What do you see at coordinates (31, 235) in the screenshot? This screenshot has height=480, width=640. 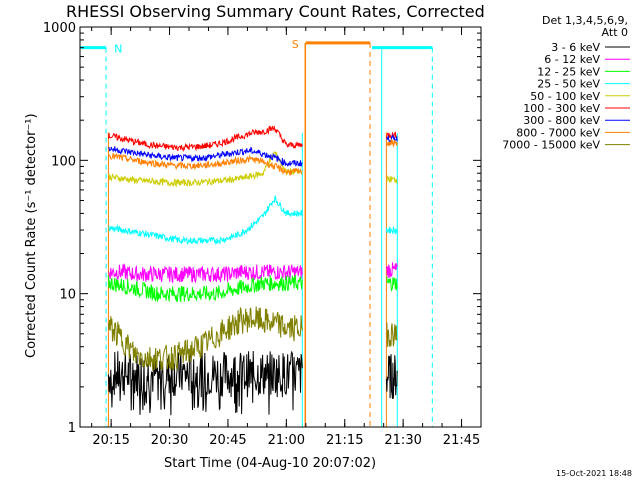 I see `y-axis-label: Corrected Count Rate (s⁻¹ detector⁻¹)` at bounding box center [31, 235].